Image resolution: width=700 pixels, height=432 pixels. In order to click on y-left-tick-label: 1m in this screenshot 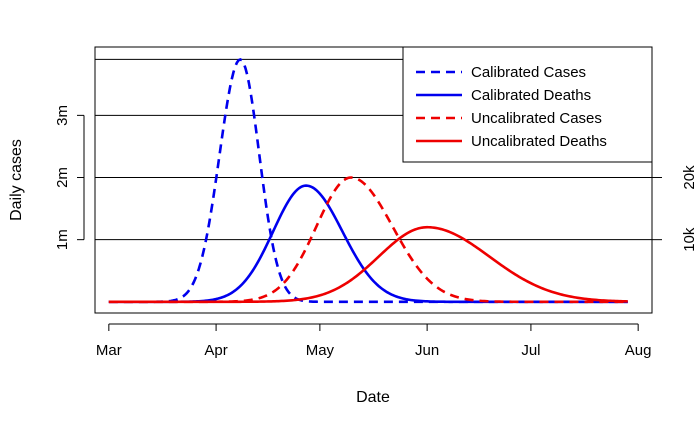, I will do `click(62, 239)`.